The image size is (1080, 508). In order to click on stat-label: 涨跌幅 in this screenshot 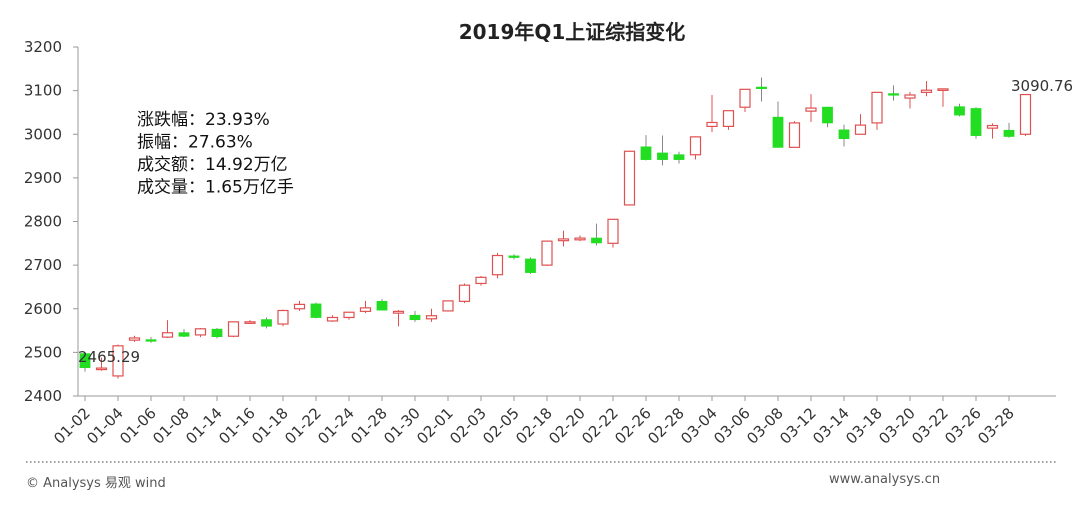, I will do `click(162, 120)`.